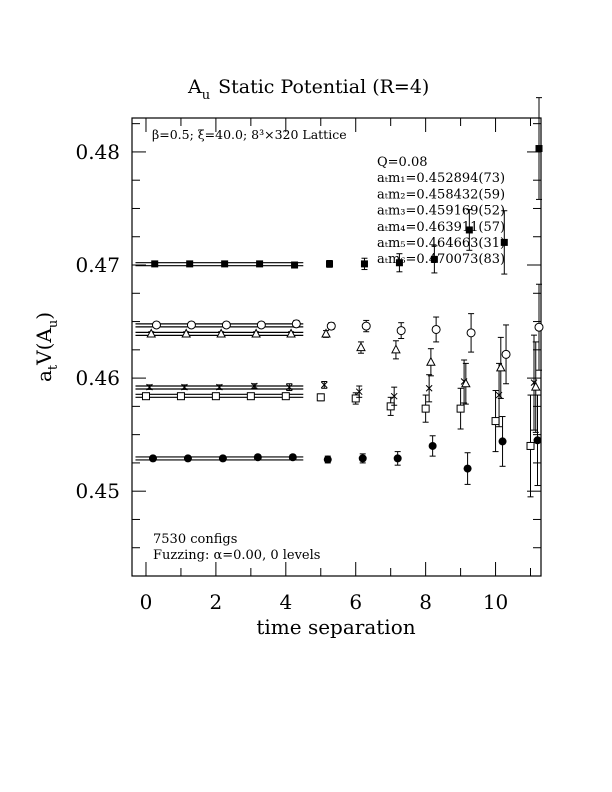 This screenshot has height=792, width=612. I want to click on legend-line: aₜm₂=0.458432(59), so click(441, 194).